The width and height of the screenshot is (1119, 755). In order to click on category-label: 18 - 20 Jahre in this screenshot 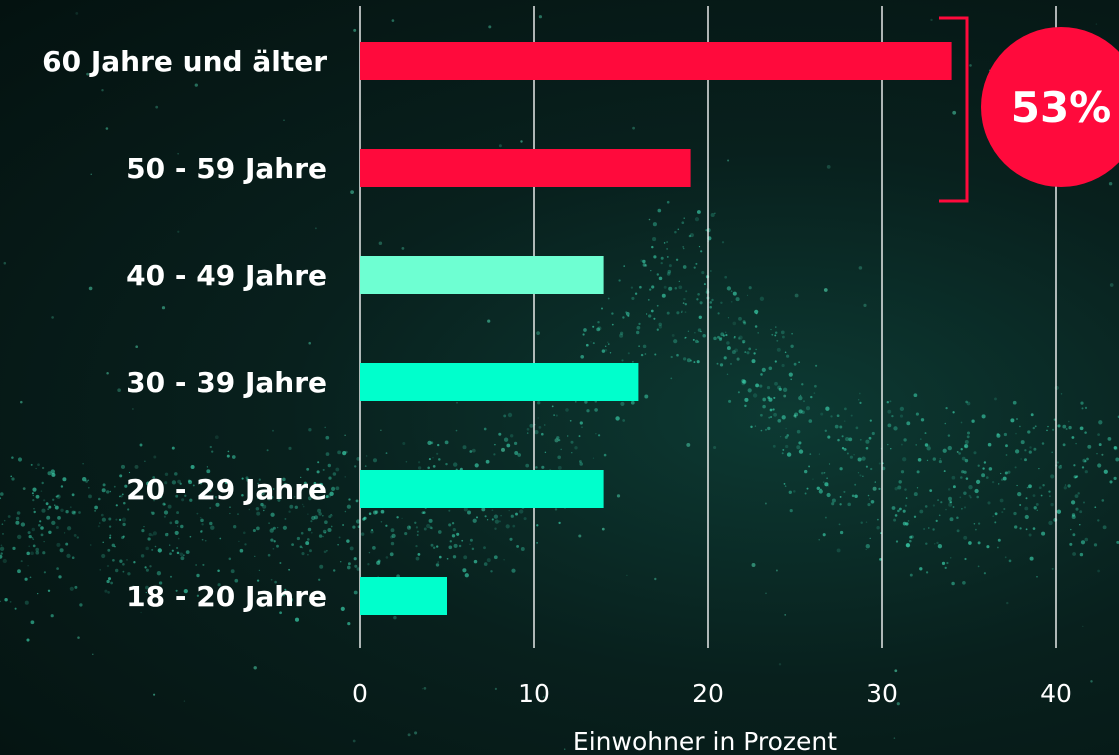, I will do `click(226, 596)`.